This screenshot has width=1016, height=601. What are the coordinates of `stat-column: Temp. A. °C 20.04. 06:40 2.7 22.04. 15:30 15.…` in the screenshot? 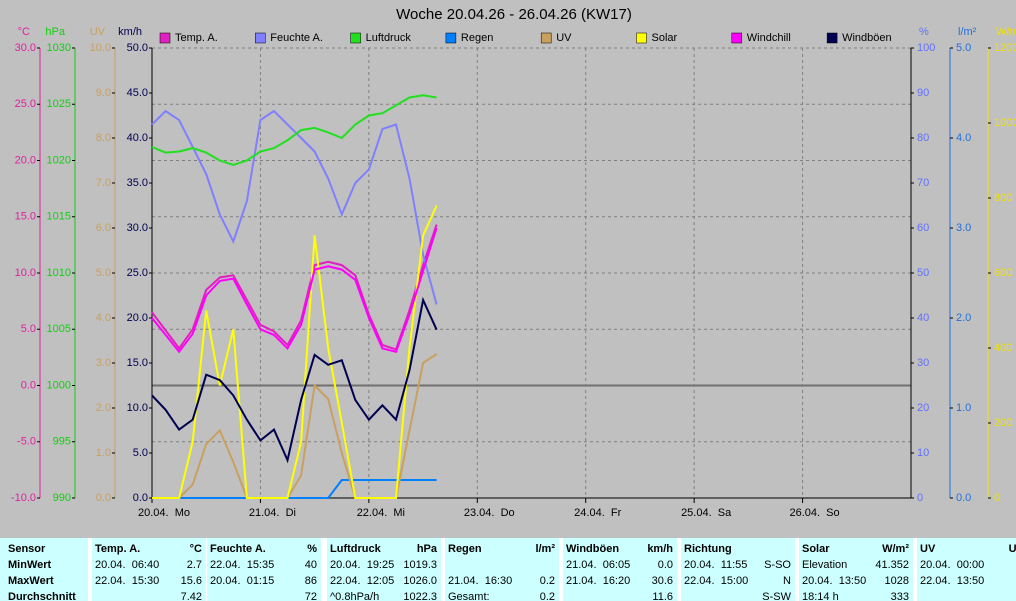 It's located at (149, 569).